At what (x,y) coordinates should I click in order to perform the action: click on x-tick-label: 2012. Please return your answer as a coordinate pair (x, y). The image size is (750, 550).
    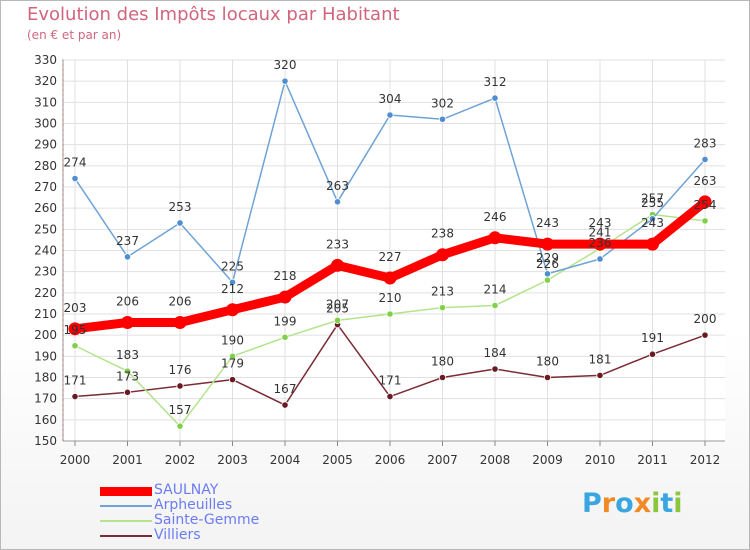
    Looking at the image, I should click on (705, 460).